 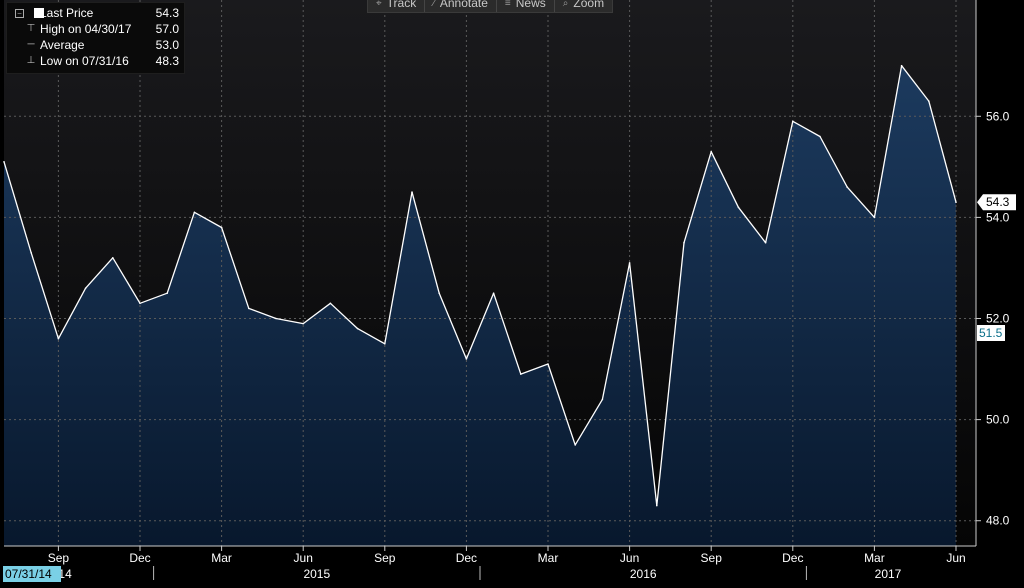 I want to click on average-tag, so click(x=991, y=333).